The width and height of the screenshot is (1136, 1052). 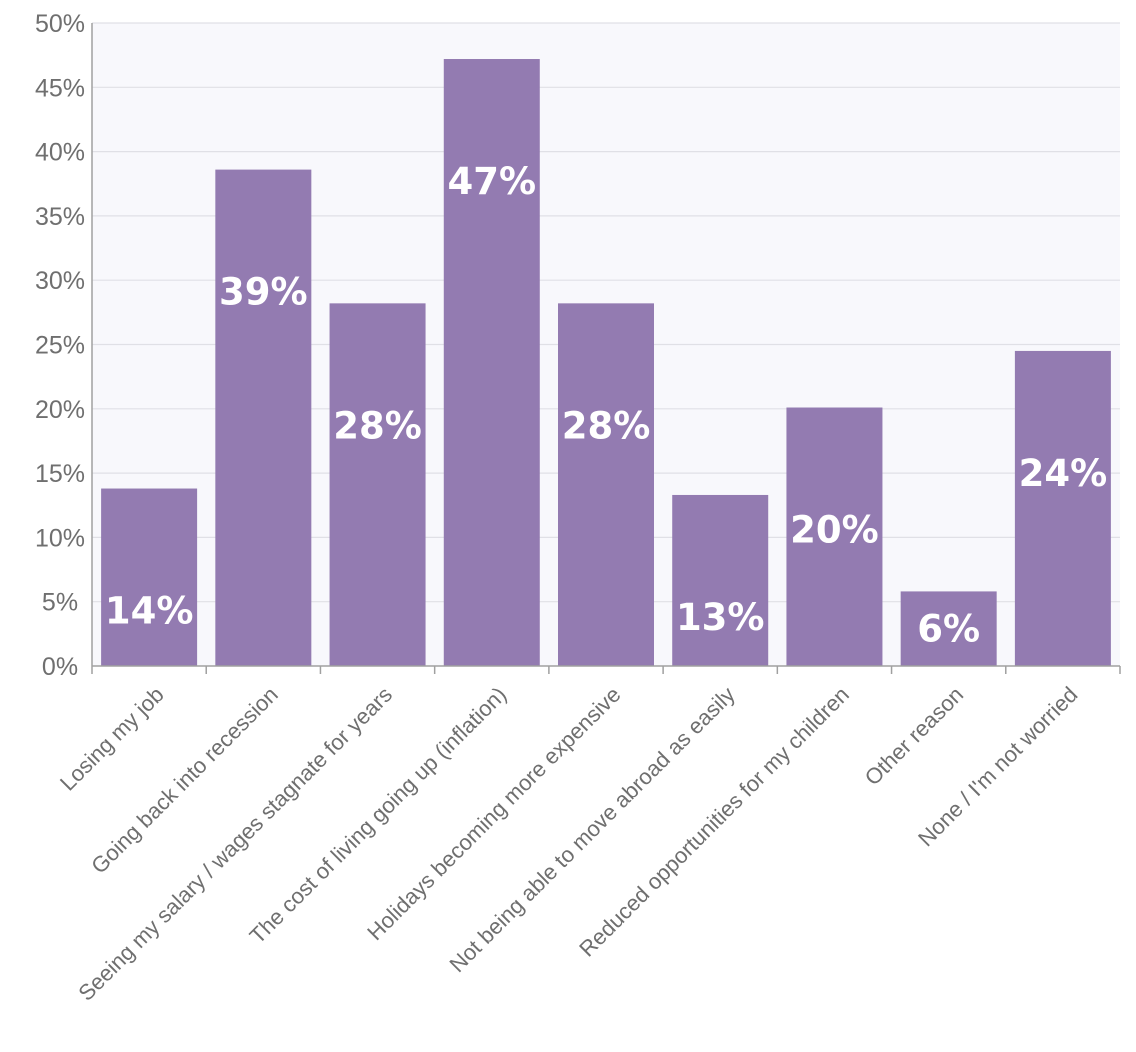 What do you see at coordinates (60, 474) in the screenshot?
I see `y-tick-label: 15%` at bounding box center [60, 474].